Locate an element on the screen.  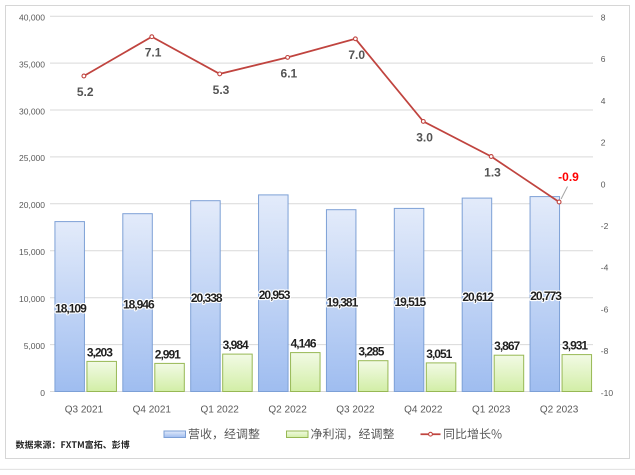
svg-text: 20,953 is located at coordinates (275, 295).